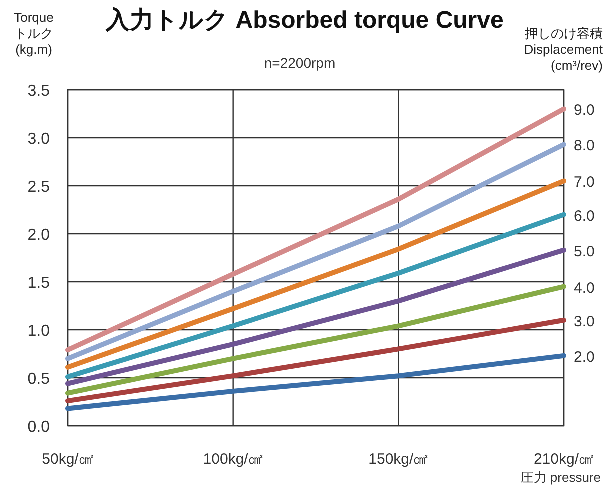  Describe the element at coordinates (584, 111) in the screenshot. I see `series-label: 9.0` at that location.